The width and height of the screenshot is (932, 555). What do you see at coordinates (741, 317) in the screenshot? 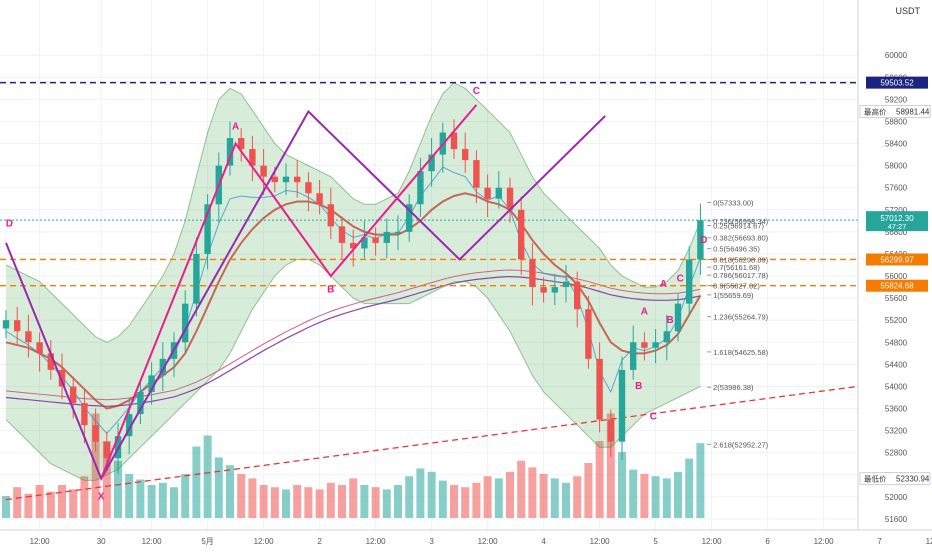
I see `fib-label: 1.236(55264.79)` at bounding box center [741, 317].